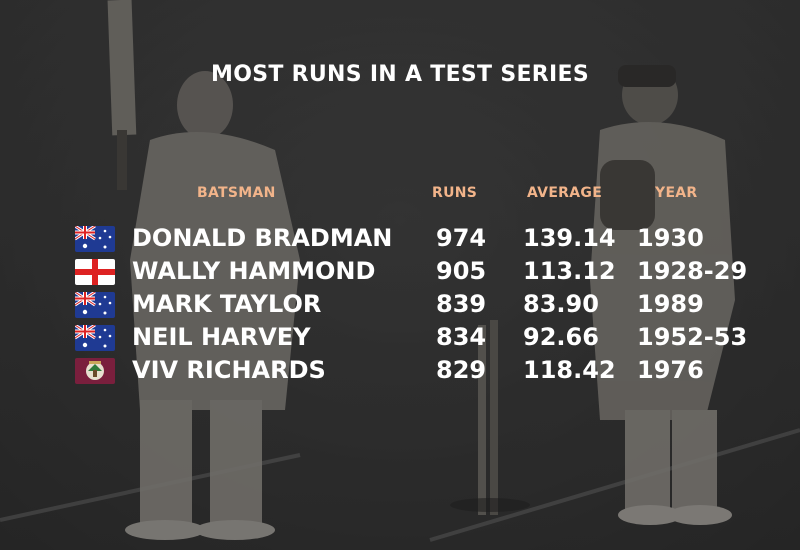 The image size is (800, 550). What do you see at coordinates (400, 74) in the screenshot?
I see `page-title: MOST RUNS IN A TEST SERIES` at bounding box center [400, 74].